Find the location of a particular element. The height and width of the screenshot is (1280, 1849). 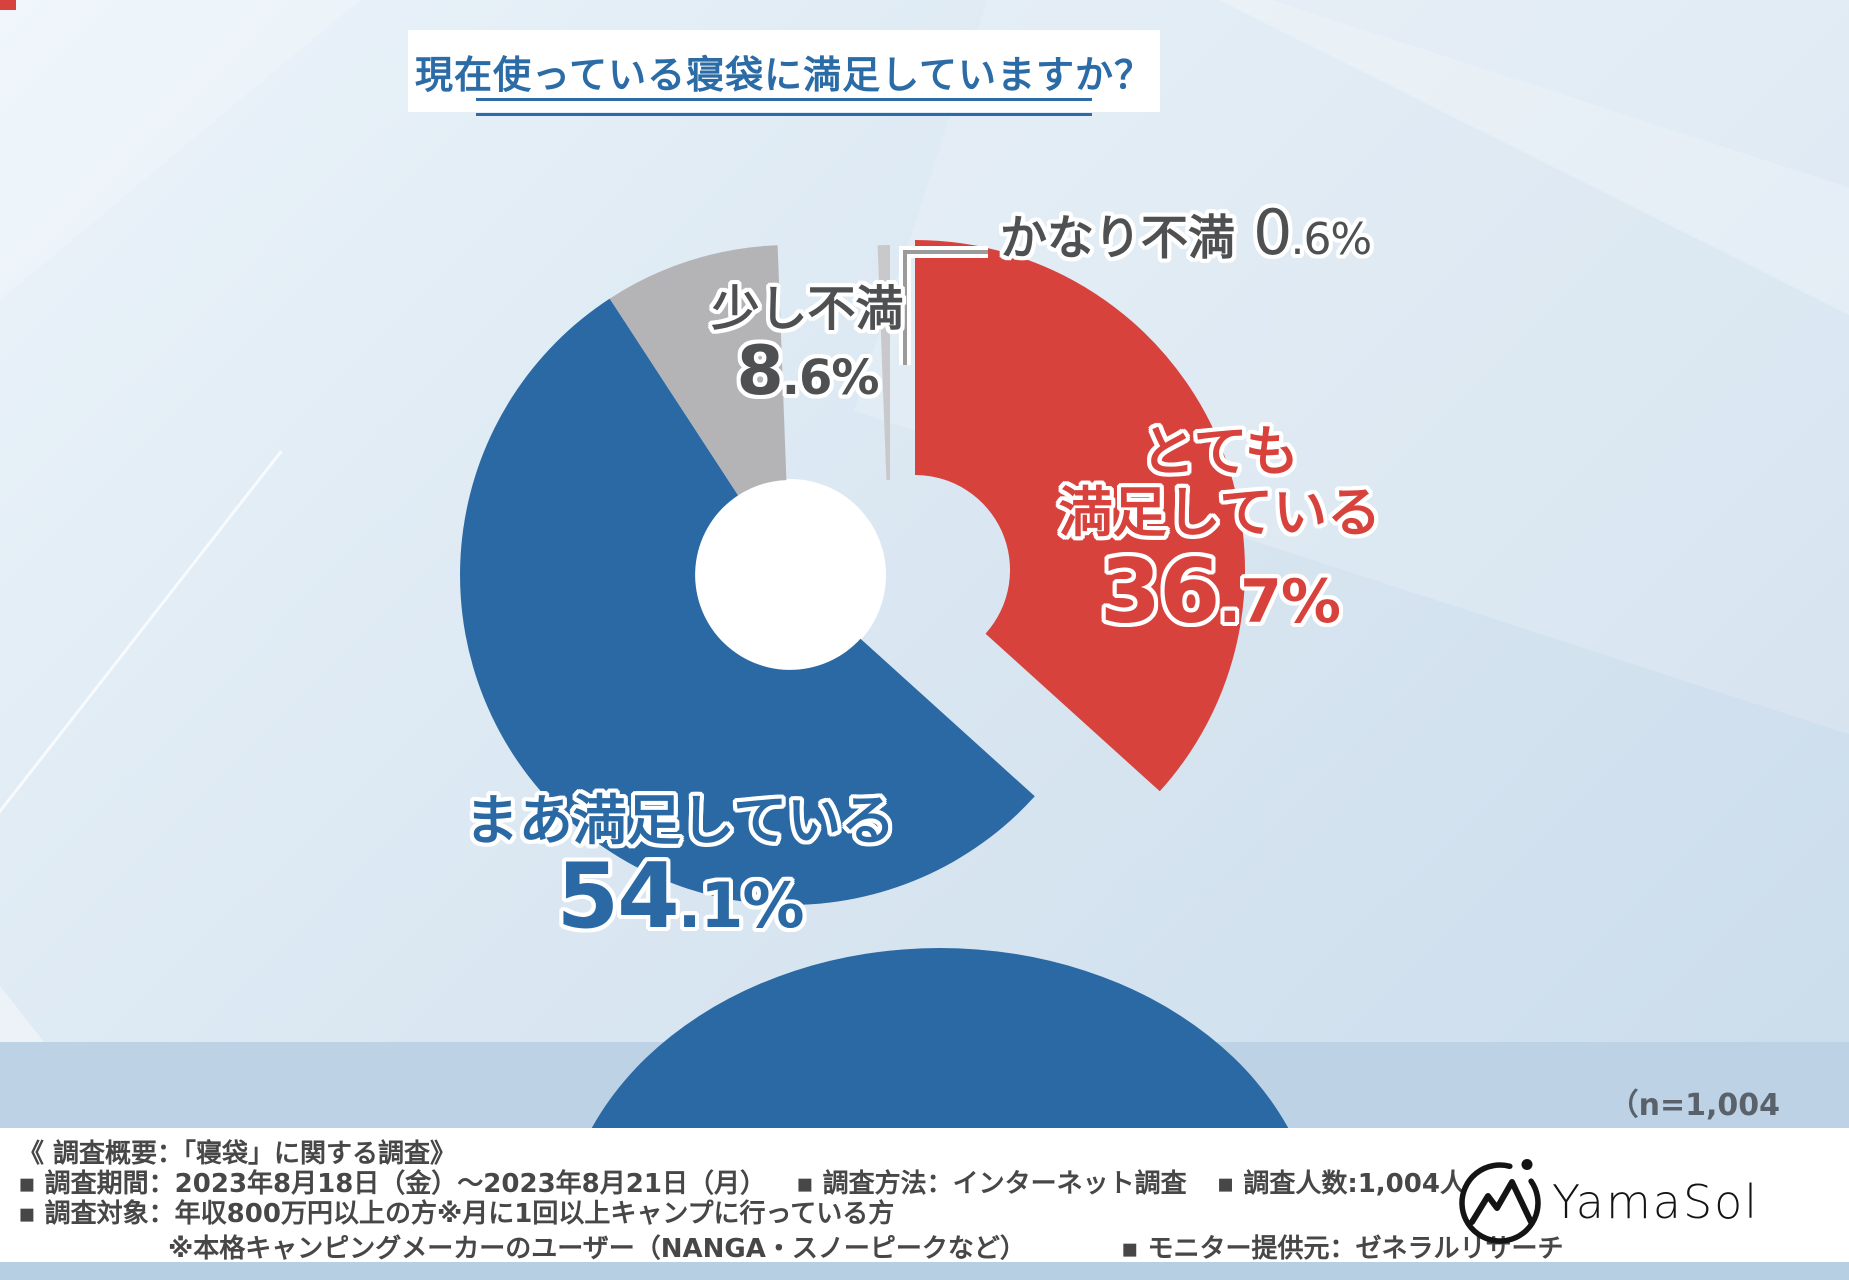

survey-target-note: ※本格キャンピングメーカーのユーザー（NANGA・スノーピークなど） is located at coordinates (597, 1249).